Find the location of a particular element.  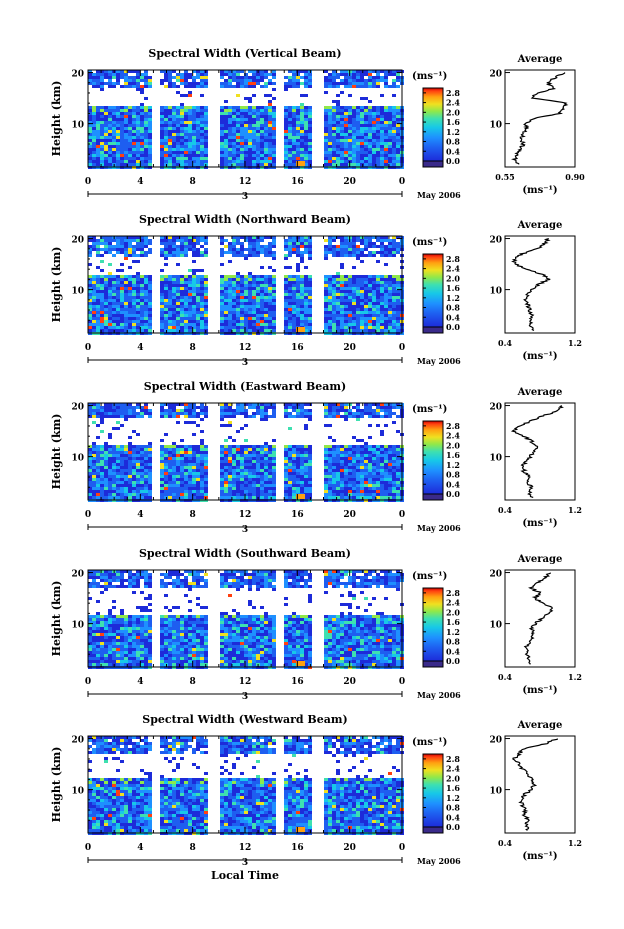

y-tick-label: 20 is located at coordinates (77, 75).